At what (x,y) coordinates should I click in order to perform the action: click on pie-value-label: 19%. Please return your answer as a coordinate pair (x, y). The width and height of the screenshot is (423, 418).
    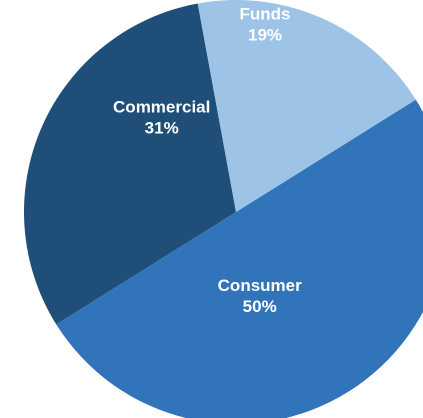
    Looking at the image, I should click on (265, 35).